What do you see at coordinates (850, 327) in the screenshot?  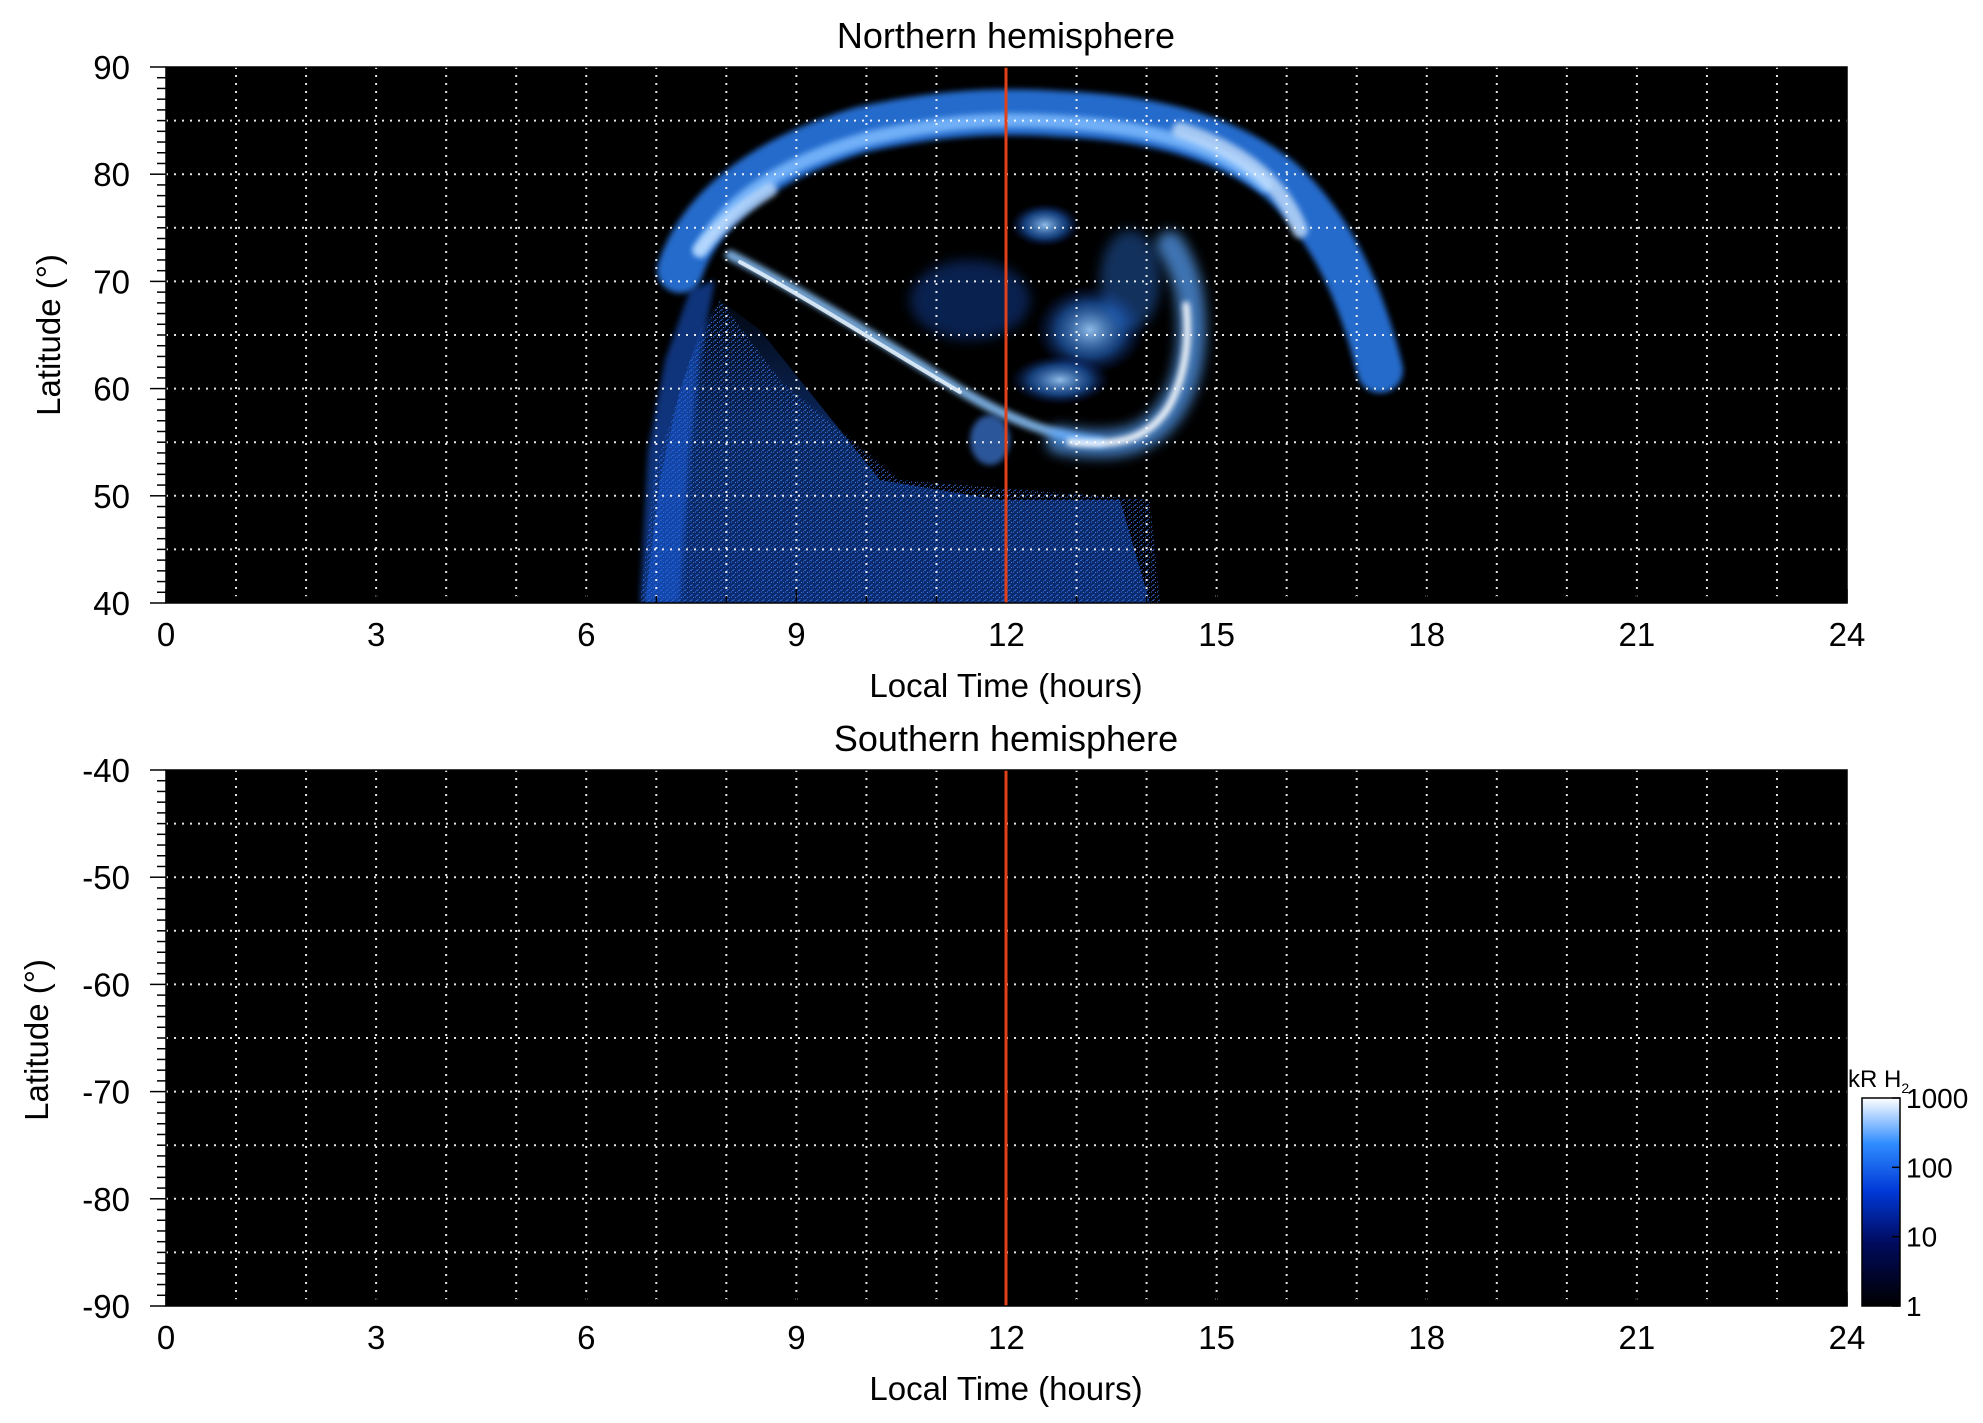 I see `diagonal-arc-core` at bounding box center [850, 327].